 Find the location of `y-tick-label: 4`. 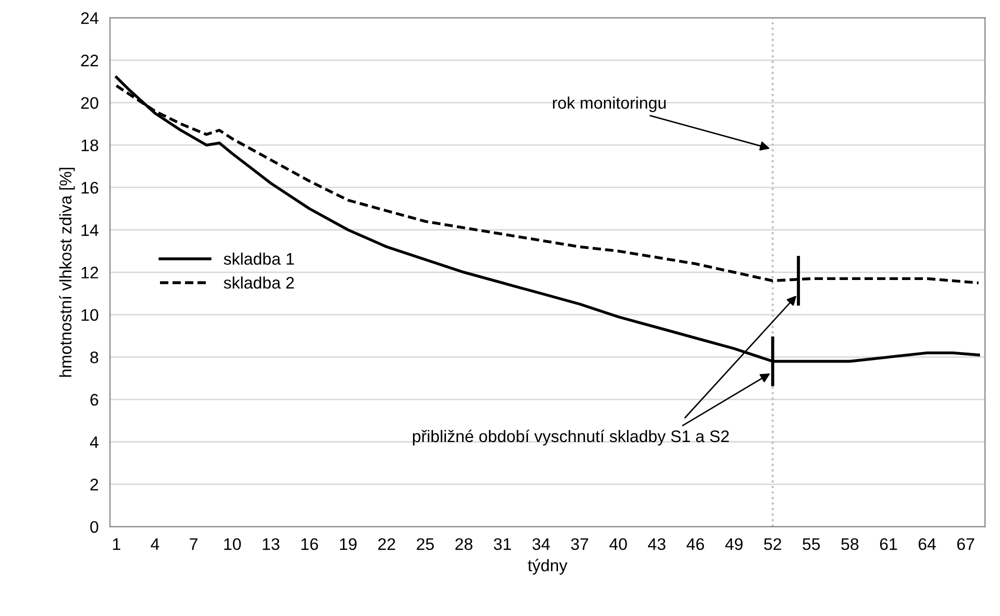

y-tick-label: 4 is located at coordinates (94, 442).